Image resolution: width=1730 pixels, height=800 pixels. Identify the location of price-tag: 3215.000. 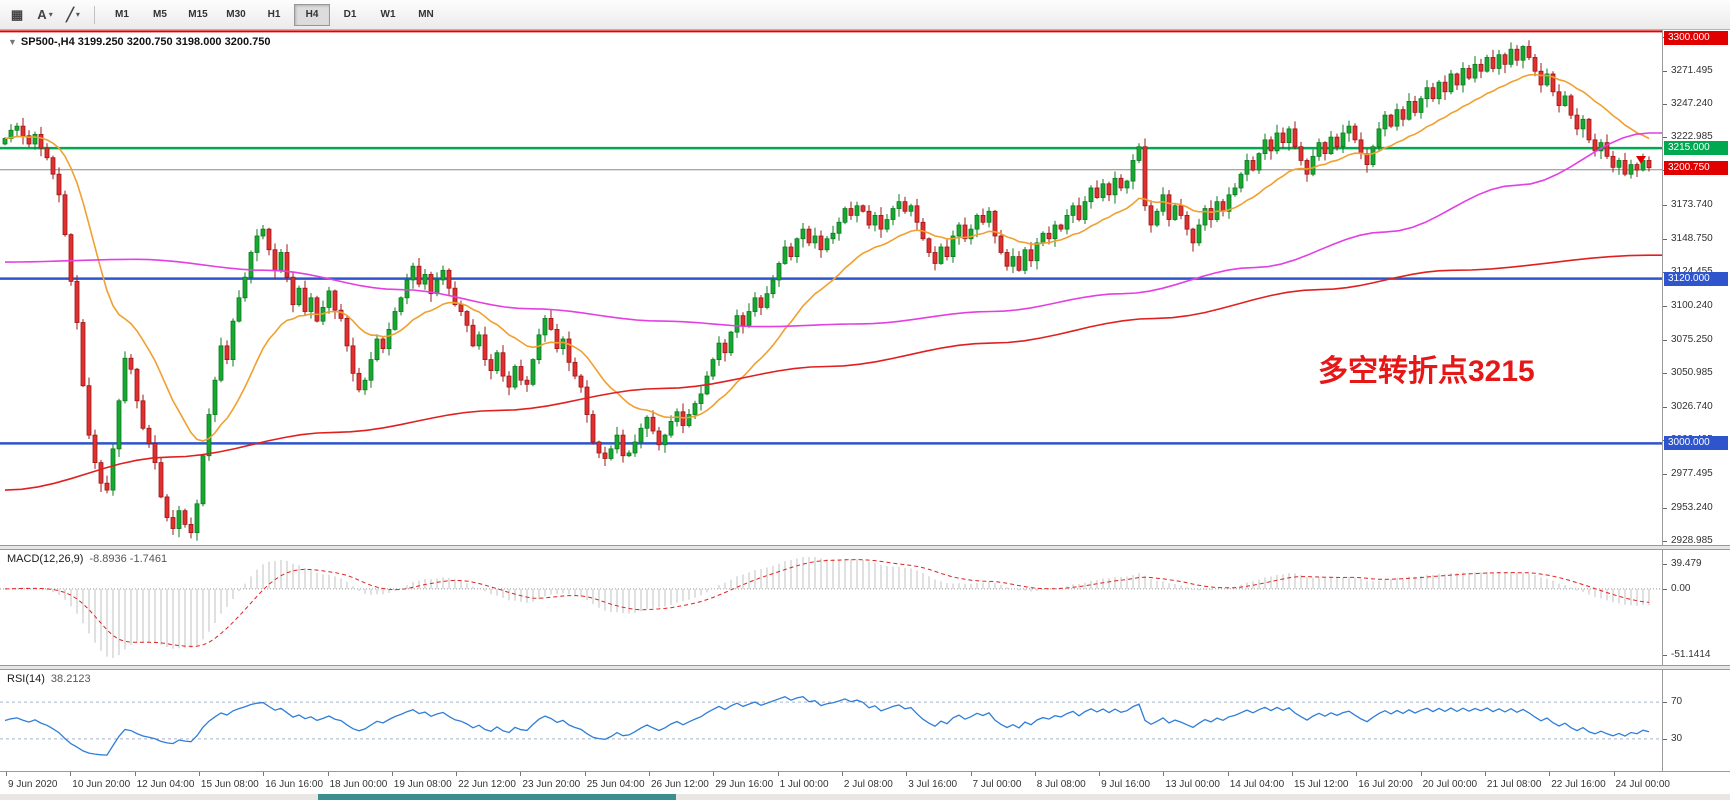
(1696, 148).